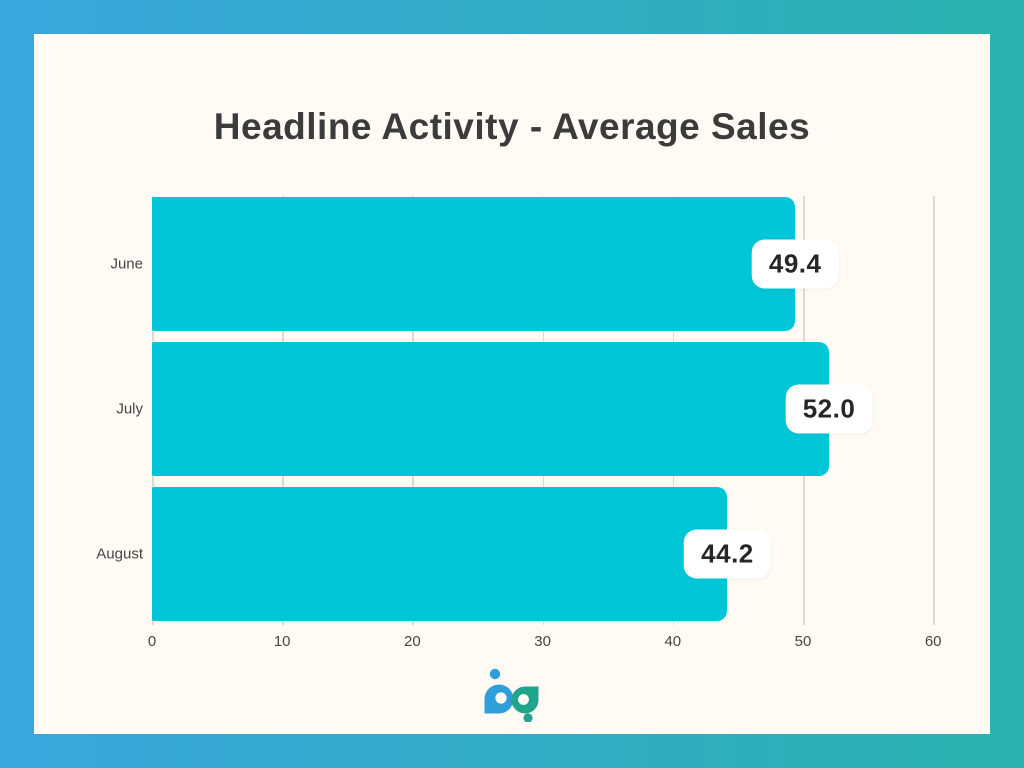 The height and width of the screenshot is (768, 1024). I want to click on bp-logo-icon, so click(511, 695).